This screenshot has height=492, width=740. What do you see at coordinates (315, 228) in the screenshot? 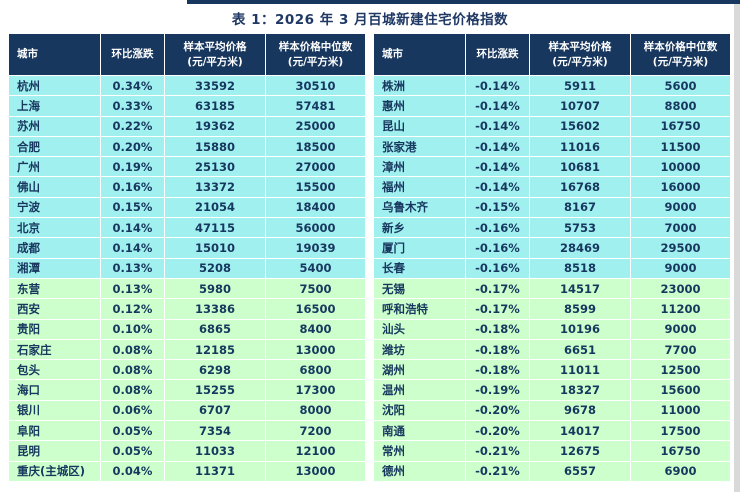
I see `cell-median: 56000` at bounding box center [315, 228].